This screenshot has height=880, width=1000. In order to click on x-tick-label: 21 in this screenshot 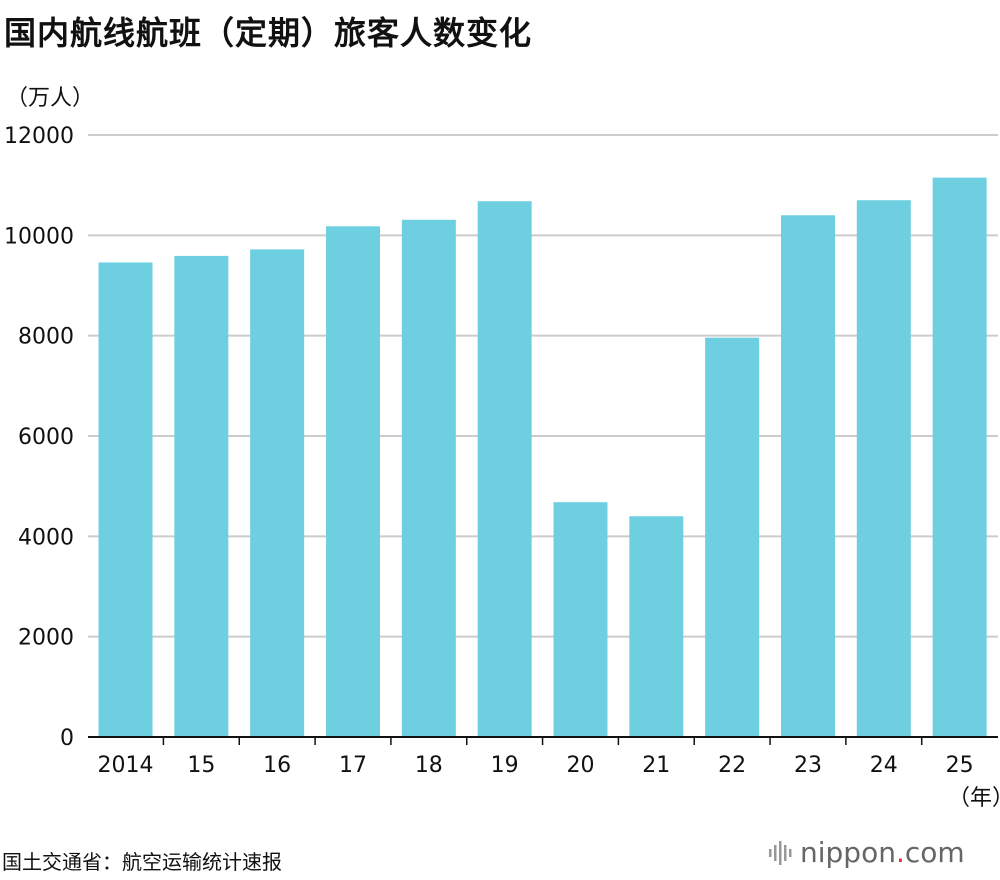, I will do `click(656, 765)`.